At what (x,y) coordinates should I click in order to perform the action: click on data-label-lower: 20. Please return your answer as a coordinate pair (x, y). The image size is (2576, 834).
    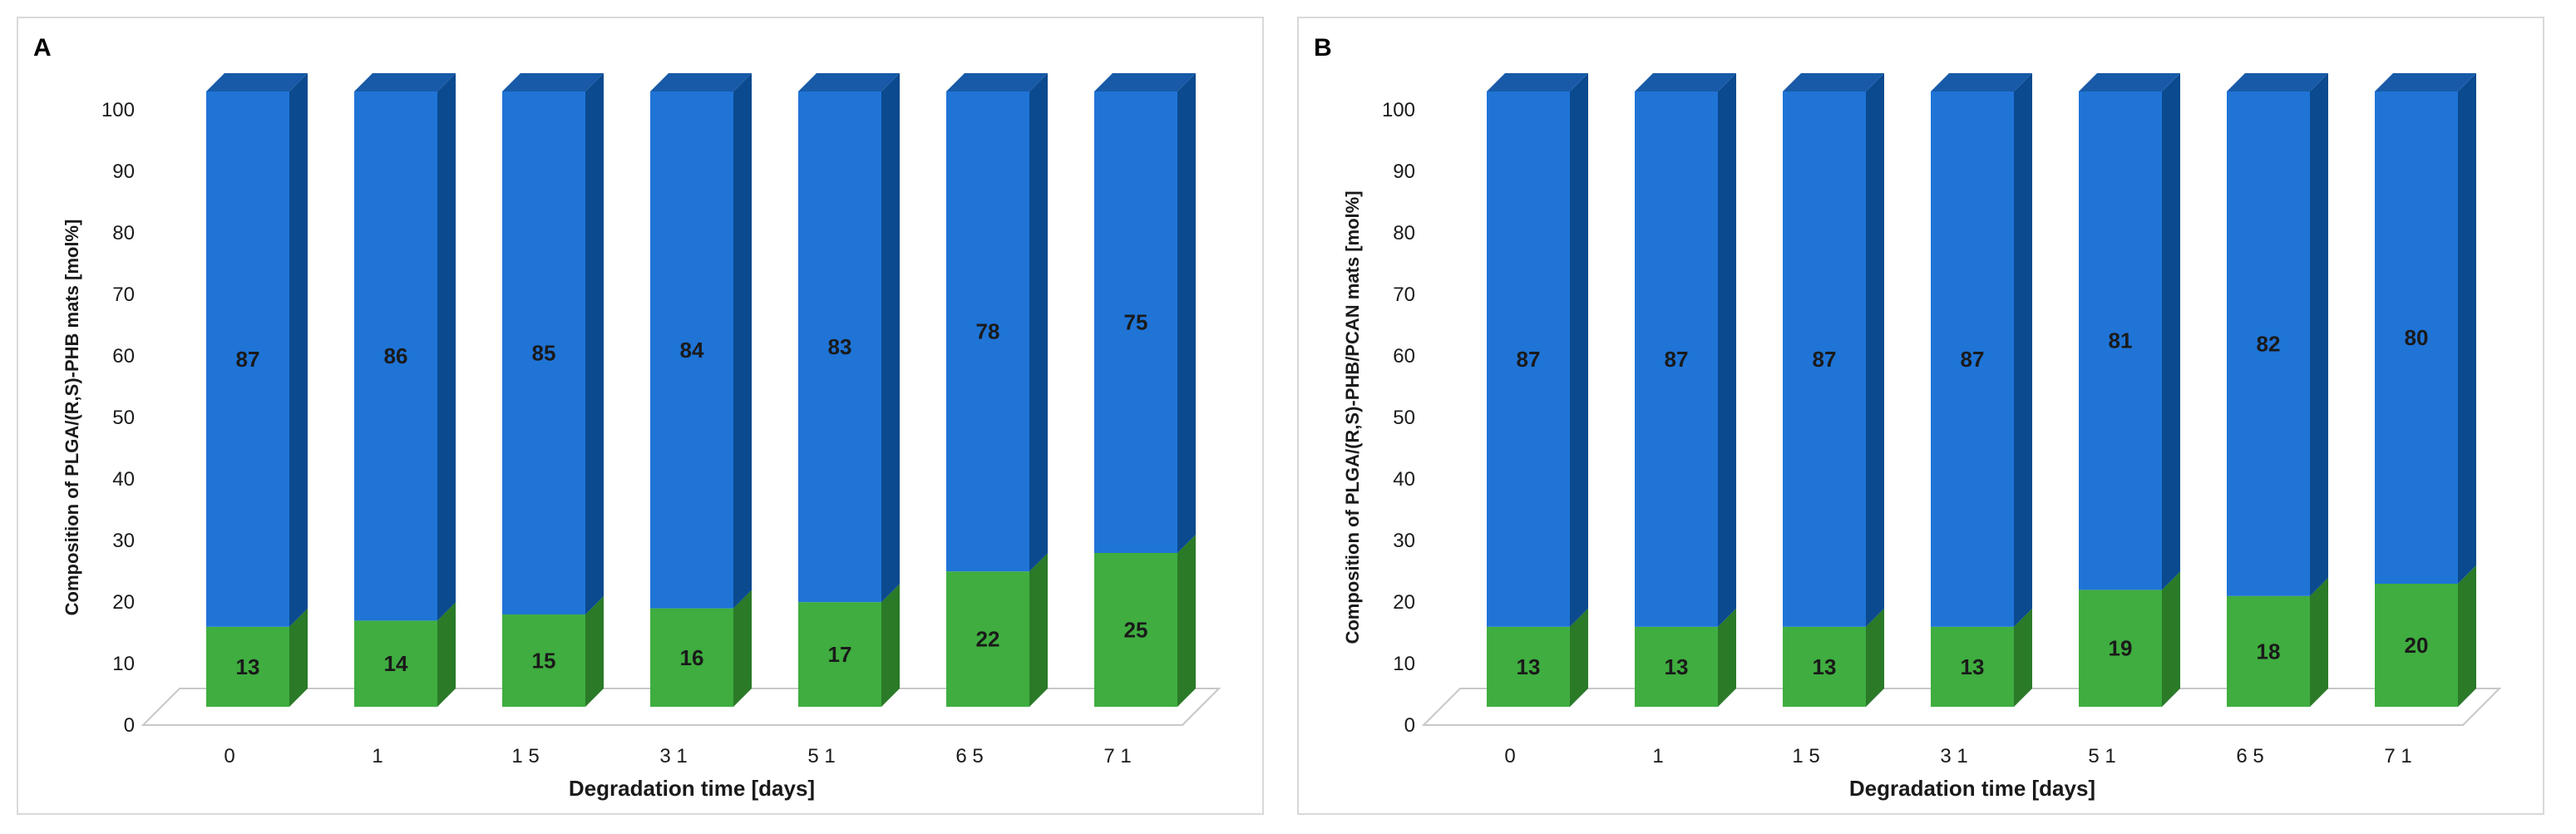
    Looking at the image, I should click on (2417, 646).